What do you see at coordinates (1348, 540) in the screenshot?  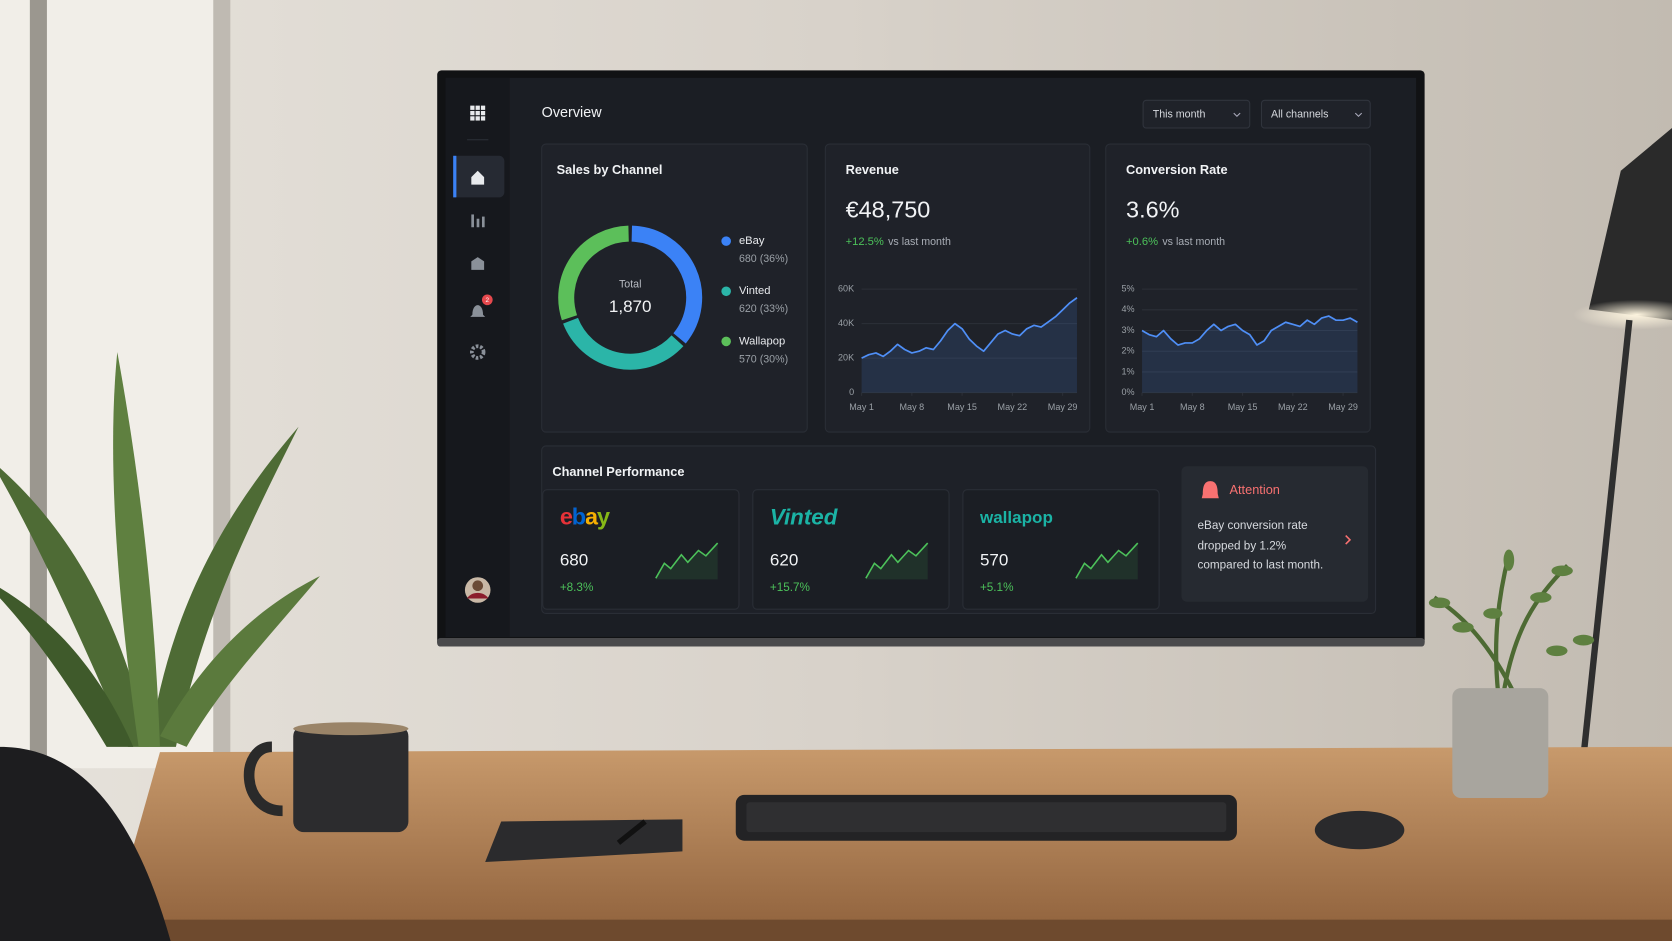 I see `alert-chevron` at bounding box center [1348, 540].